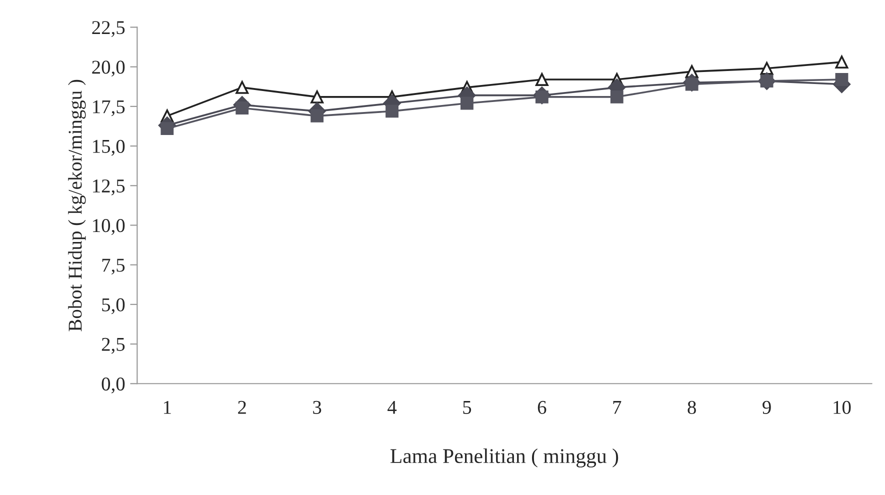 Image resolution: width=885 pixels, height=495 pixels. What do you see at coordinates (109, 108) in the screenshot?
I see `y-tick-label: 17,5` at bounding box center [109, 108].